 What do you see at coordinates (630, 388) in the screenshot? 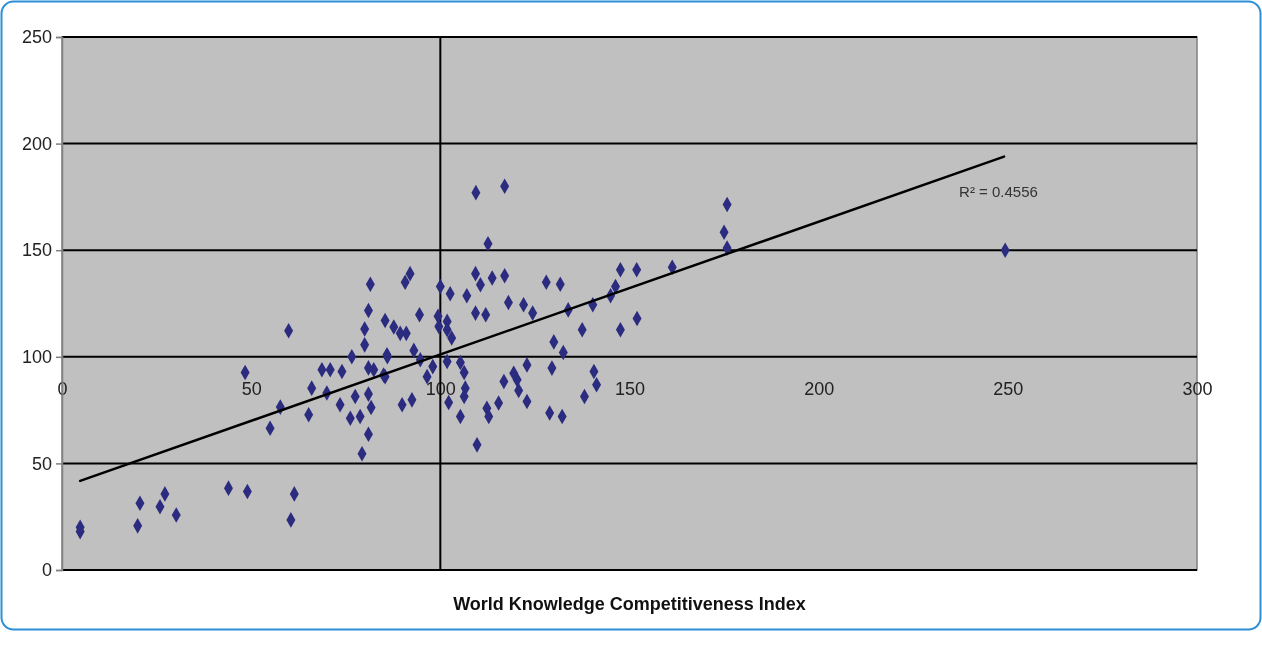
I see `x-tick-label: 150` at bounding box center [630, 388].